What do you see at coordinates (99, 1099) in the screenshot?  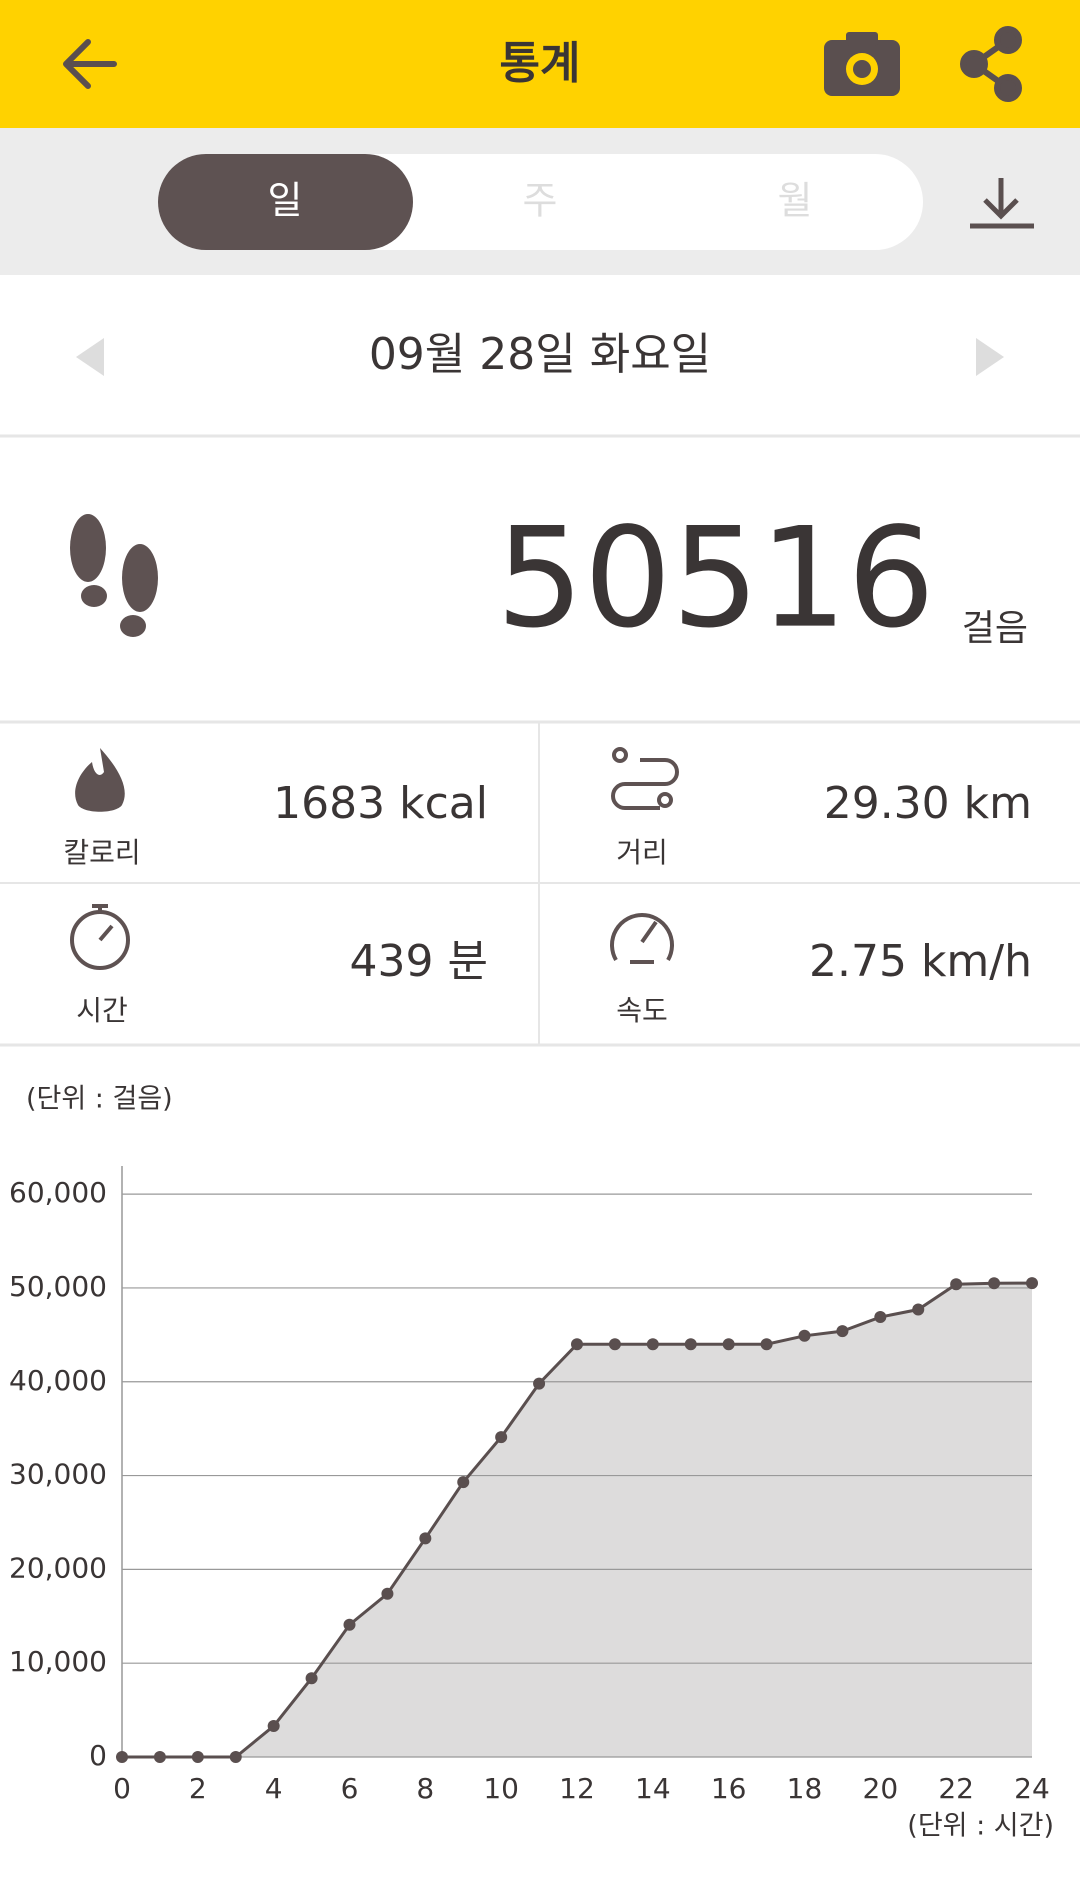 I see `y-unit-label: (단위 : 걸음)` at bounding box center [99, 1099].